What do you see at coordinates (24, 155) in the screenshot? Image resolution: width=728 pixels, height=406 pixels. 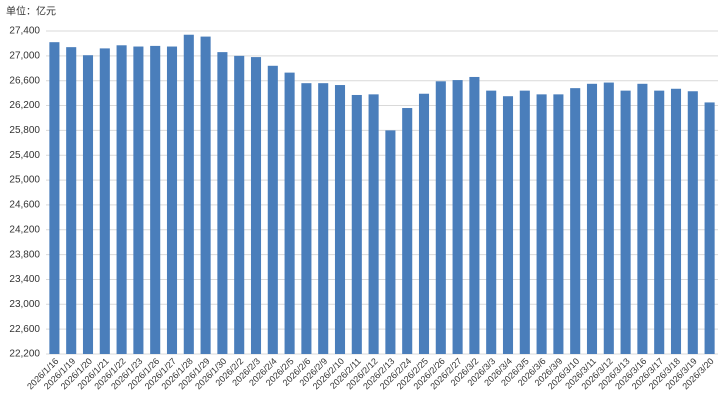 I see `y-tick-label: 25,400` at bounding box center [24, 155].